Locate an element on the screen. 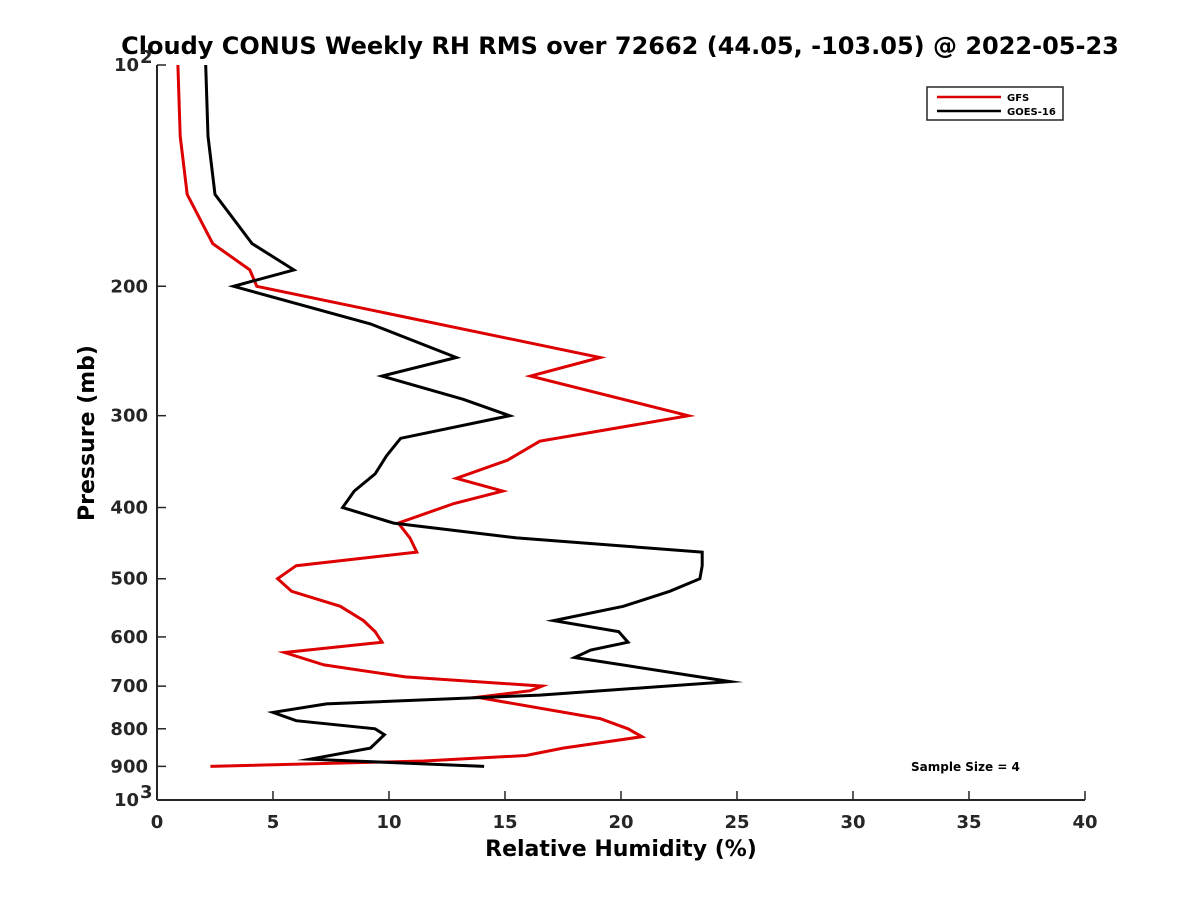 This screenshot has height=900, width=1200. x-tick-label: 15 is located at coordinates (504, 822).